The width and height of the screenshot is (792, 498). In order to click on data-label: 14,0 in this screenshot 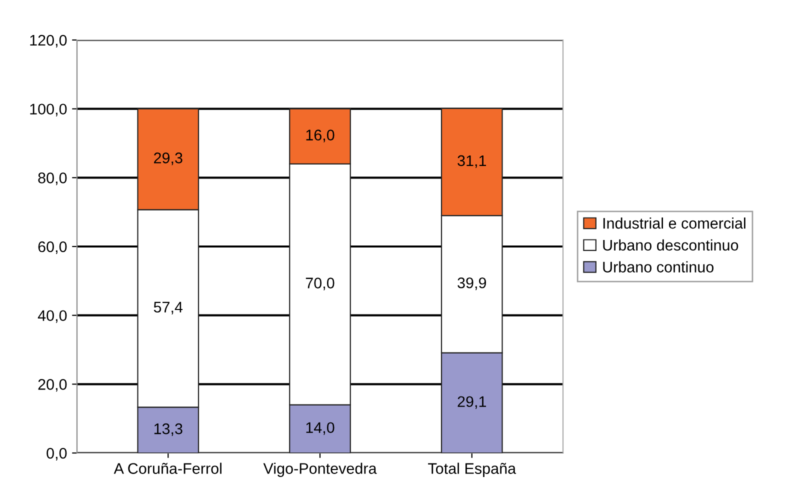, I will do `click(320, 428)`.